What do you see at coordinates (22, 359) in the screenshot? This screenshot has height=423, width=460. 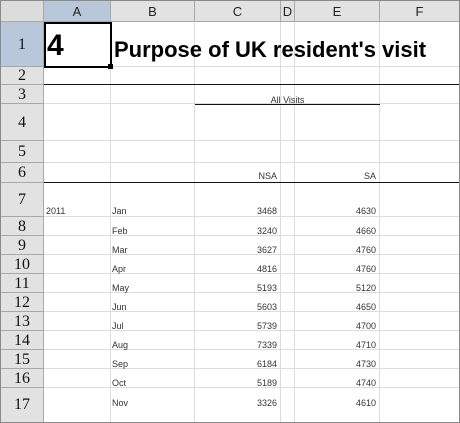 I see `row-header-15: 15` at bounding box center [22, 359].